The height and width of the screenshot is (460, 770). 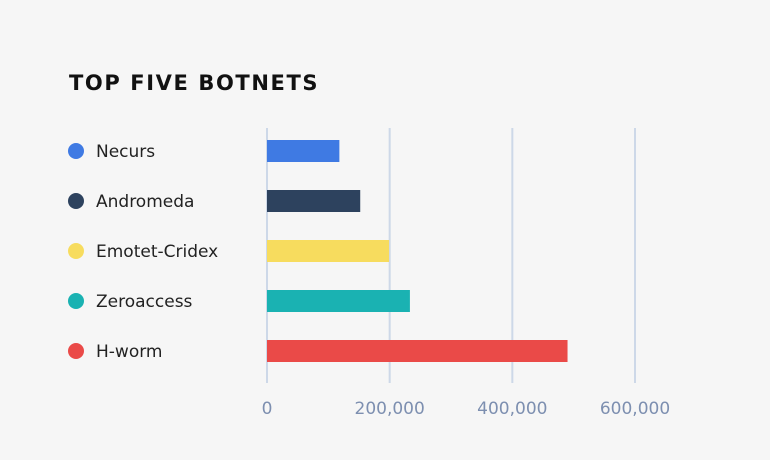 What do you see at coordinates (129, 352) in the screenshot?
I see `legend-label-h-worm: H-worm` at bounding box center [129, 352].